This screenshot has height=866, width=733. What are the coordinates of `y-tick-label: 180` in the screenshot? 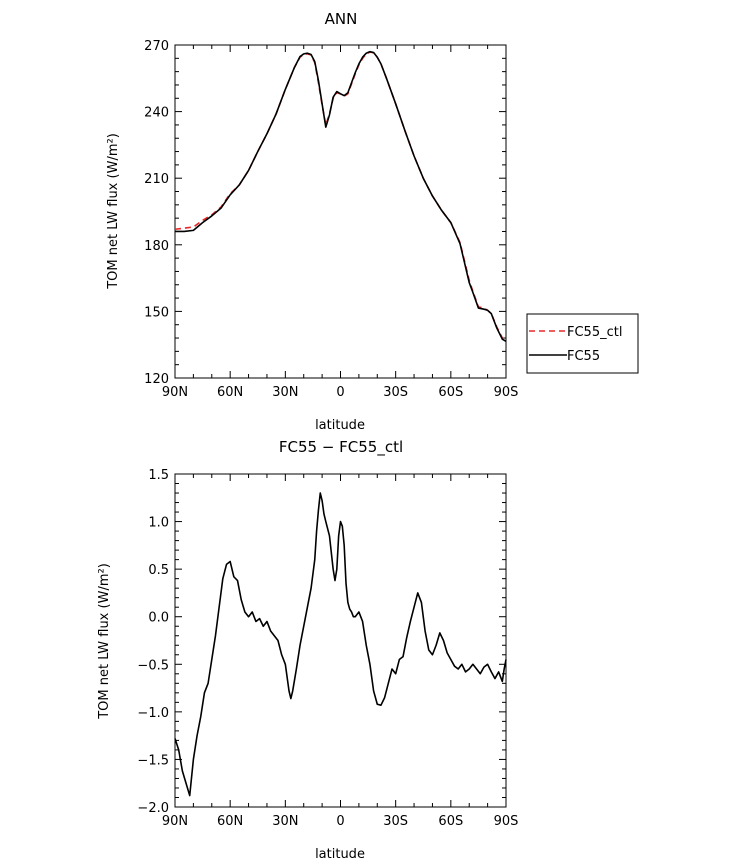 It's located at (156, 246).